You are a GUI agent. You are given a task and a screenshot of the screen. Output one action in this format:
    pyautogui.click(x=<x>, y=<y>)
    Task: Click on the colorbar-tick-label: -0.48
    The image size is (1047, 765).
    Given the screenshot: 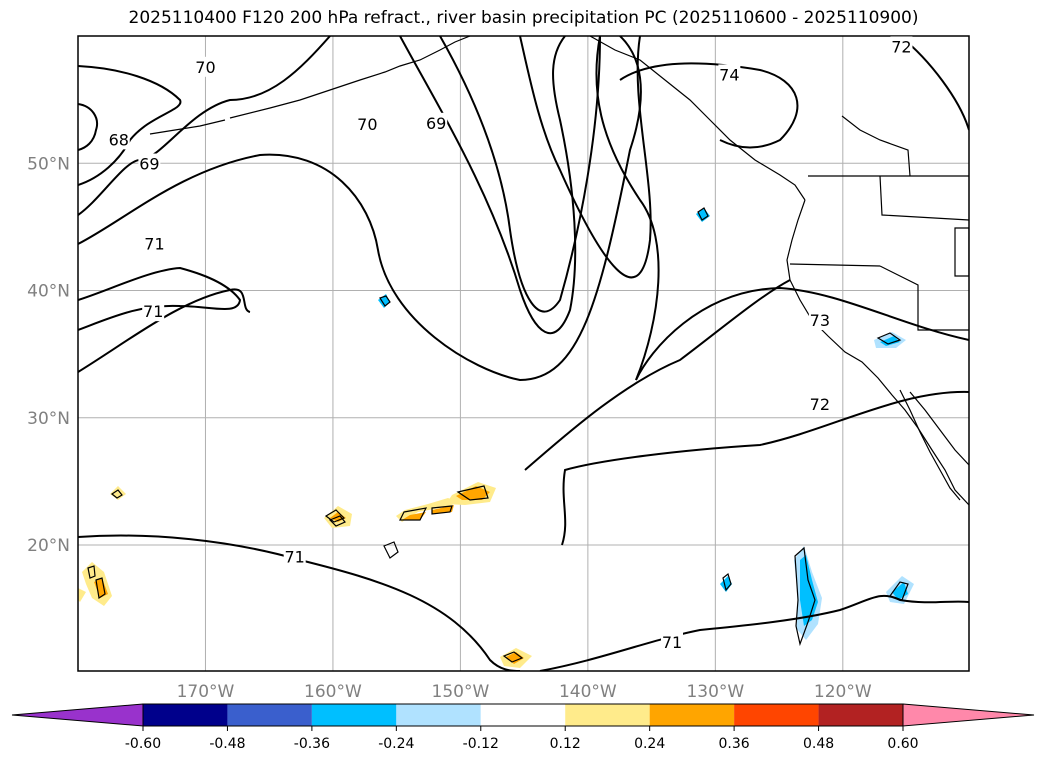 What is the action you would take?
    pyautogui.click(x=227, y=744)
    